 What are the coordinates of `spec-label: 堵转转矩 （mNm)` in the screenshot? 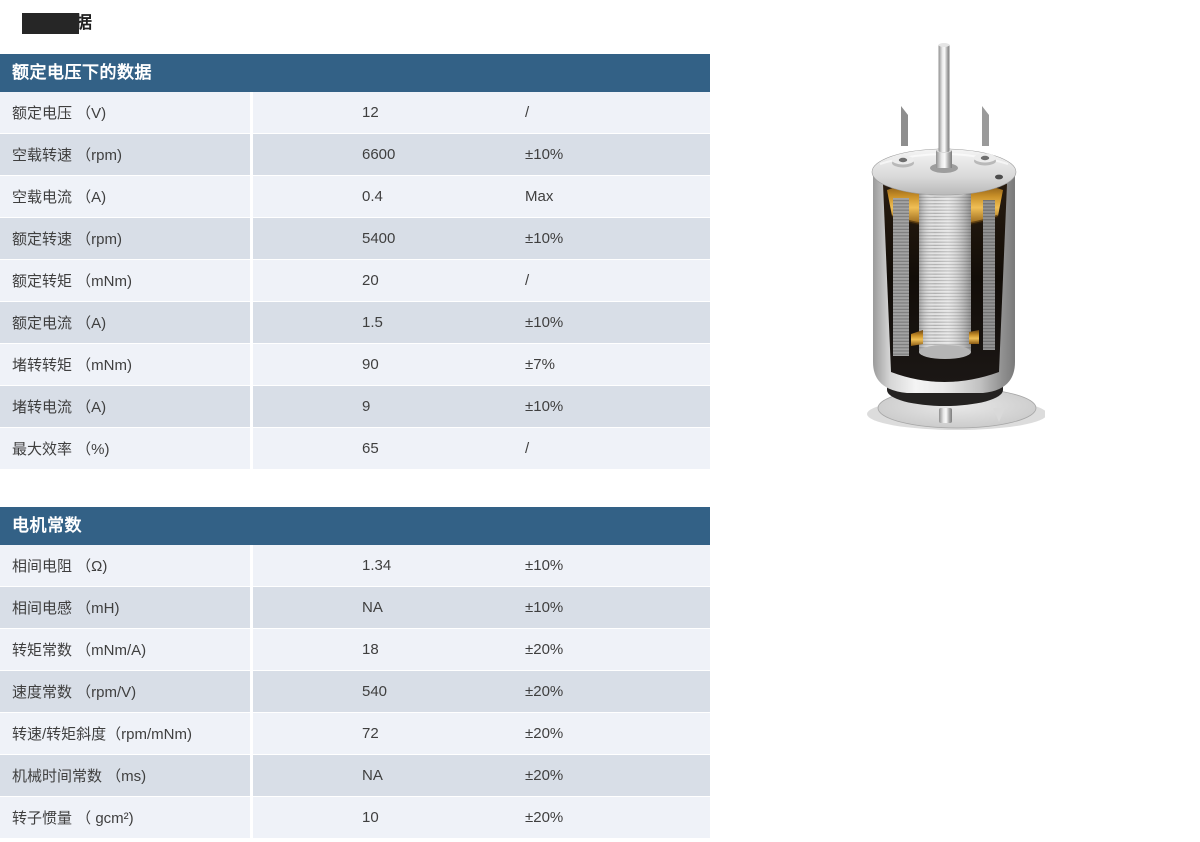 It's located at (126, 364).